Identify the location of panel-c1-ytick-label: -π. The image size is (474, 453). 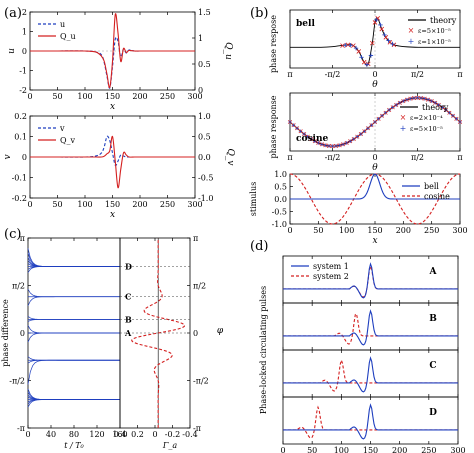
(21, 428).